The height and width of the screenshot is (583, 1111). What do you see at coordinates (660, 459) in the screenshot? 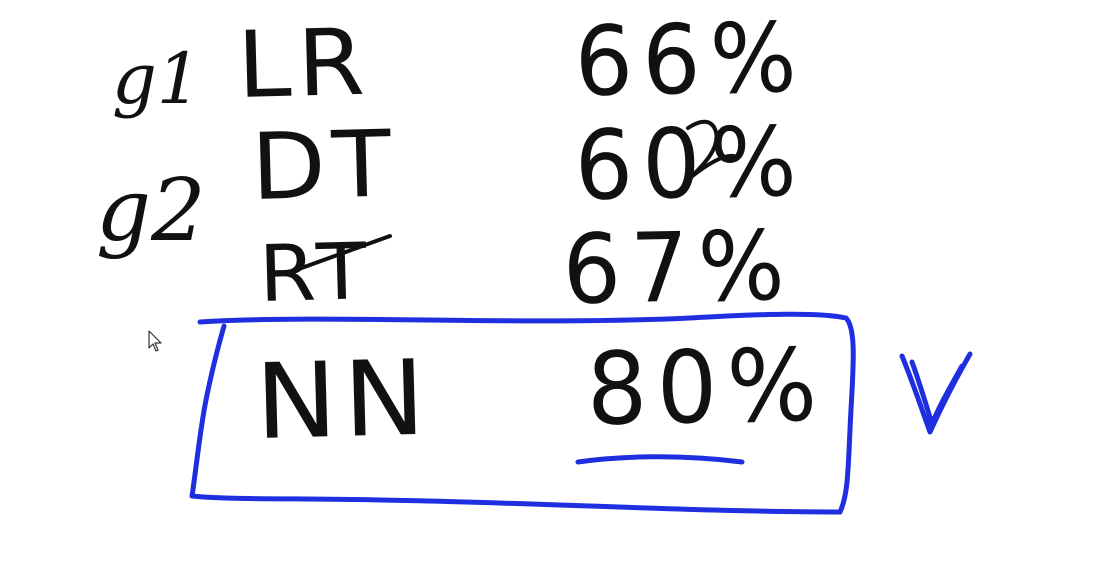
I see `score-underline` at bounding box center [660, 459].